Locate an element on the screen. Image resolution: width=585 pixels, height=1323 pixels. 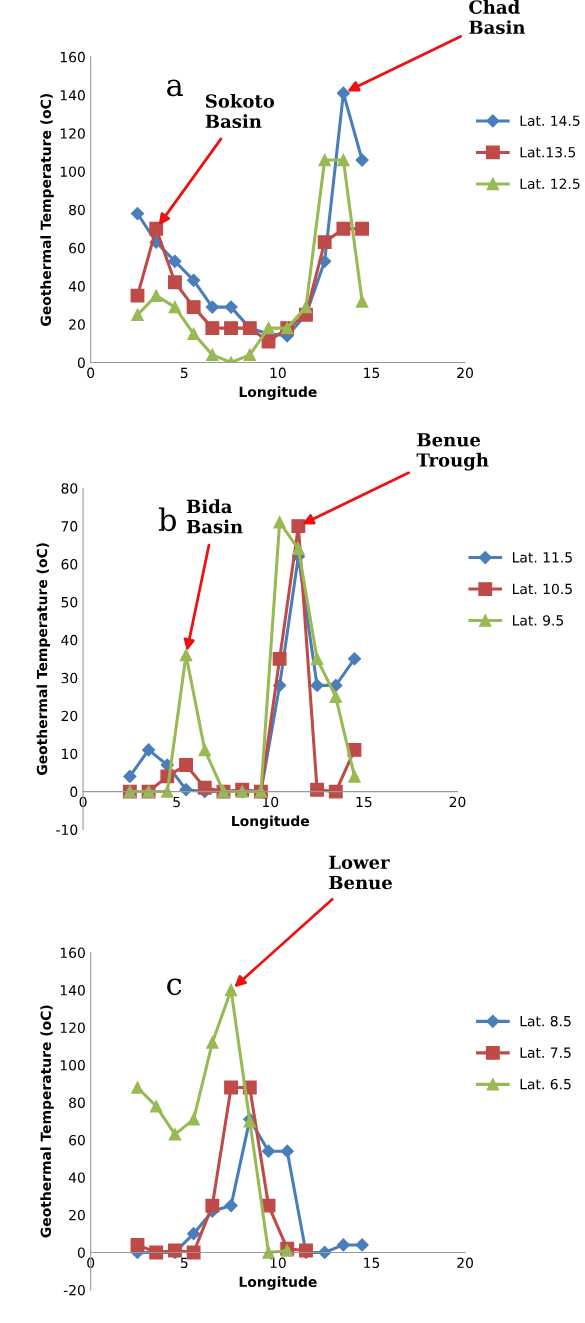
y-tick-label: 30 is located at coordinates (69, 678).